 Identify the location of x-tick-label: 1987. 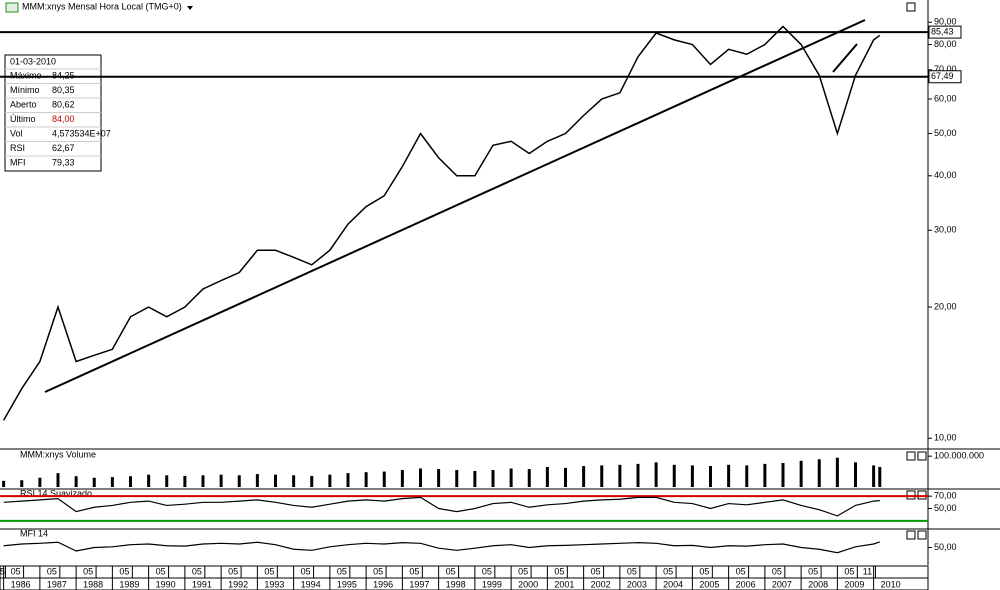
(57, 584).